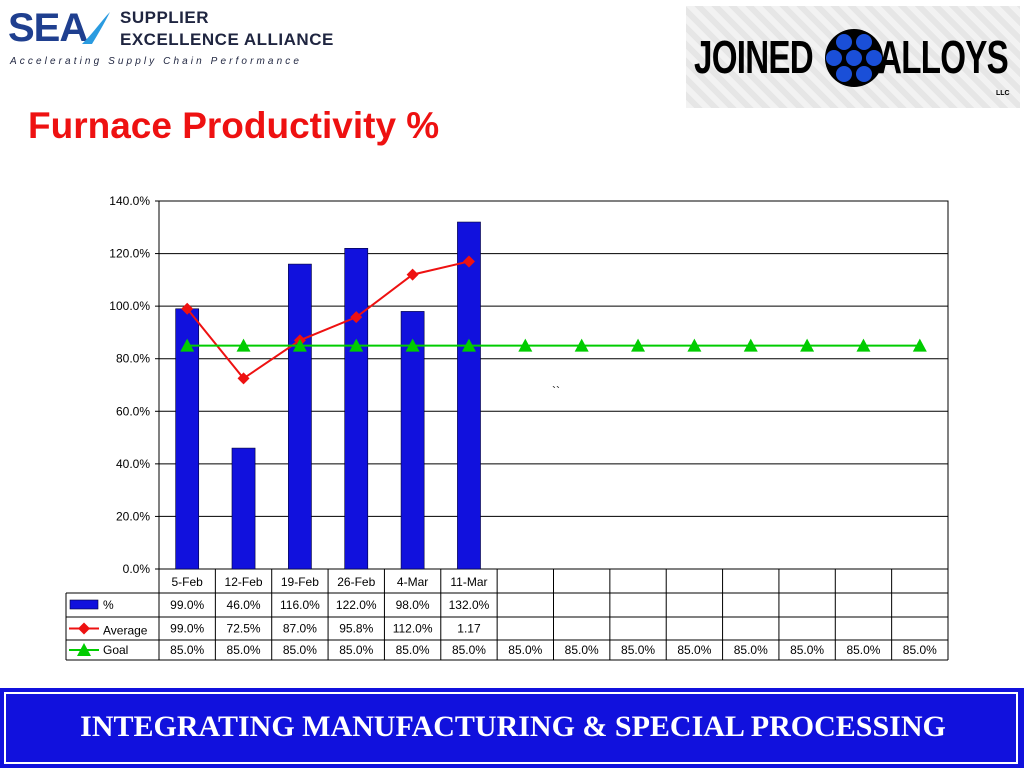 The height and width of the screenshot is (768, 1024). I want to click on y-tick-label: 60.0%, so click(133, 411).